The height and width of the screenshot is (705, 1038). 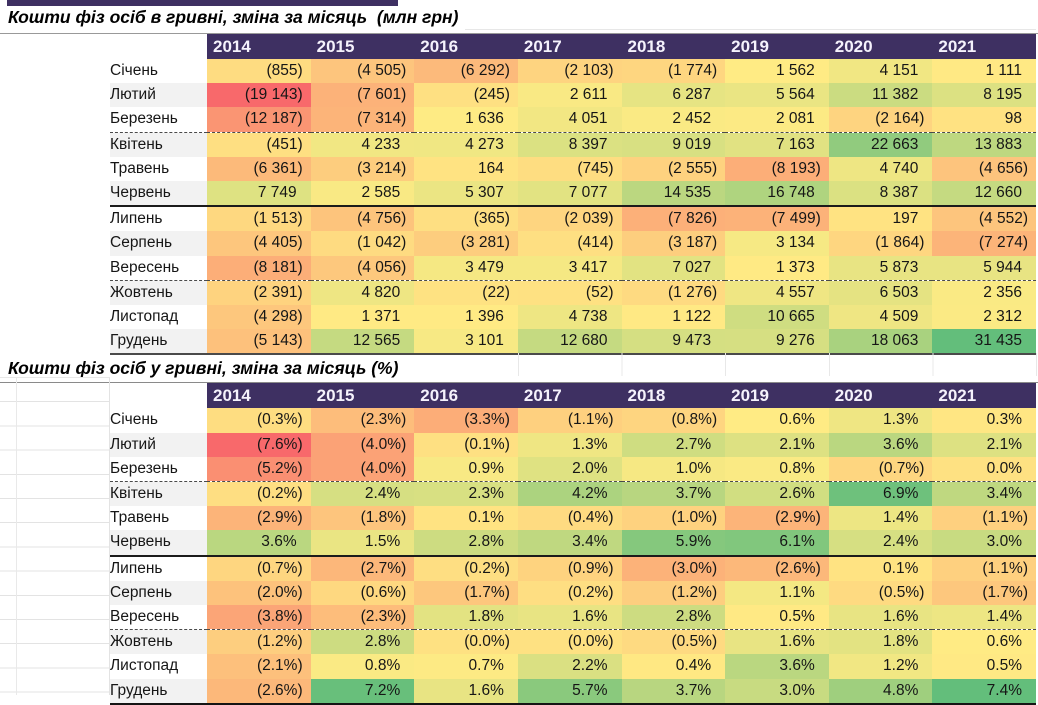 What do you see at coordinates (569, 293) in the screenshot?
I see `heatmap-cell: (52)` at bounding box center [569, 293].